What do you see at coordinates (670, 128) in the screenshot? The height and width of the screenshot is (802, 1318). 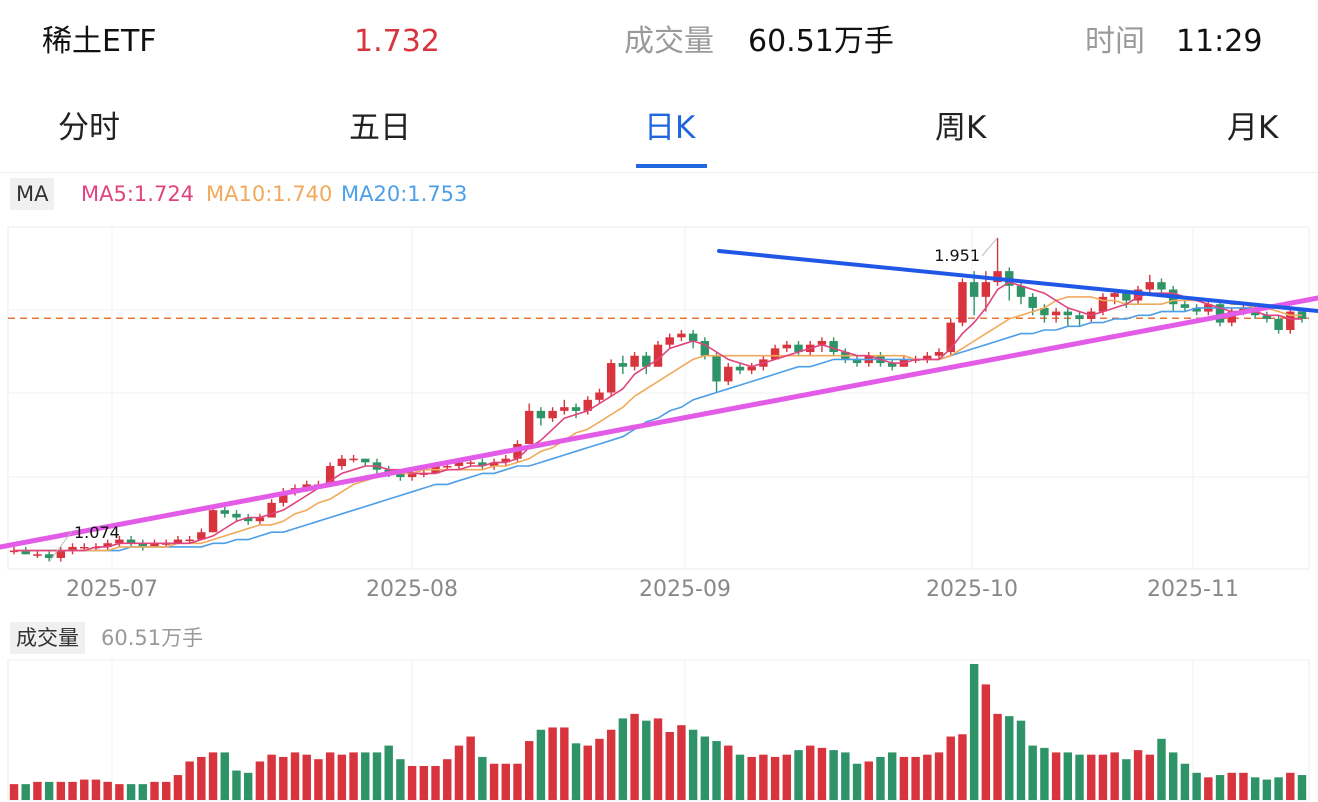 I see `tab-daily-k: 日K` at bounding box center [670, 128].